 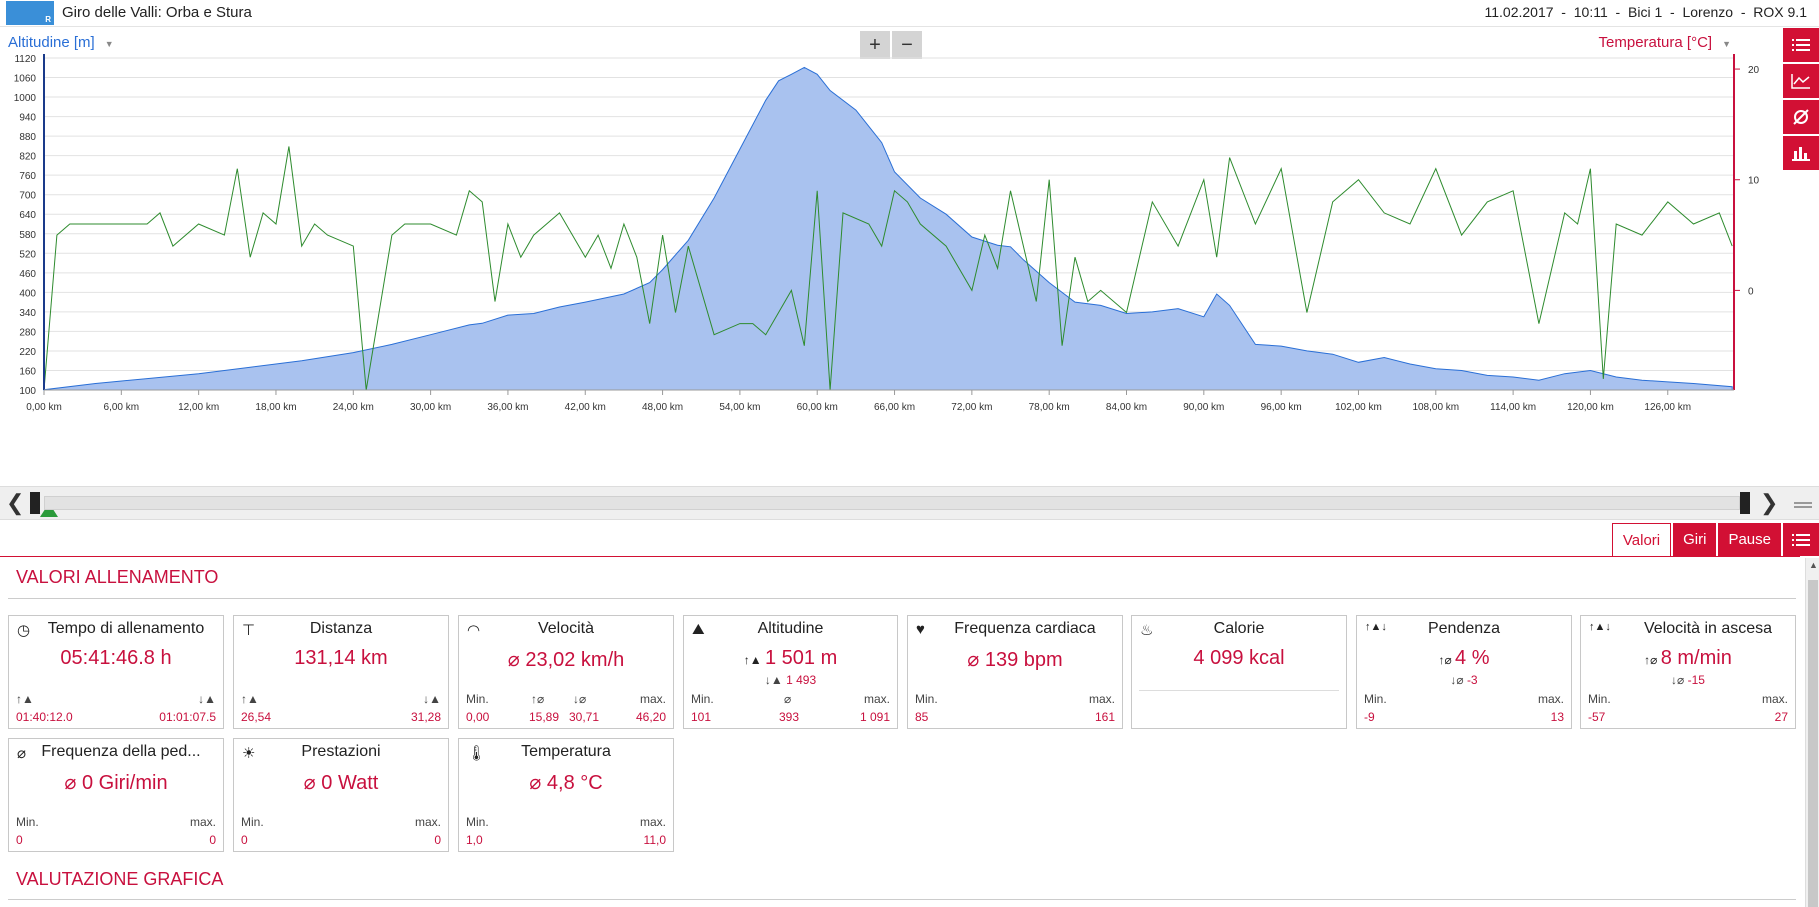 I want to click on x-tick-label: 102,00 km, so click(x=1358, y=407).